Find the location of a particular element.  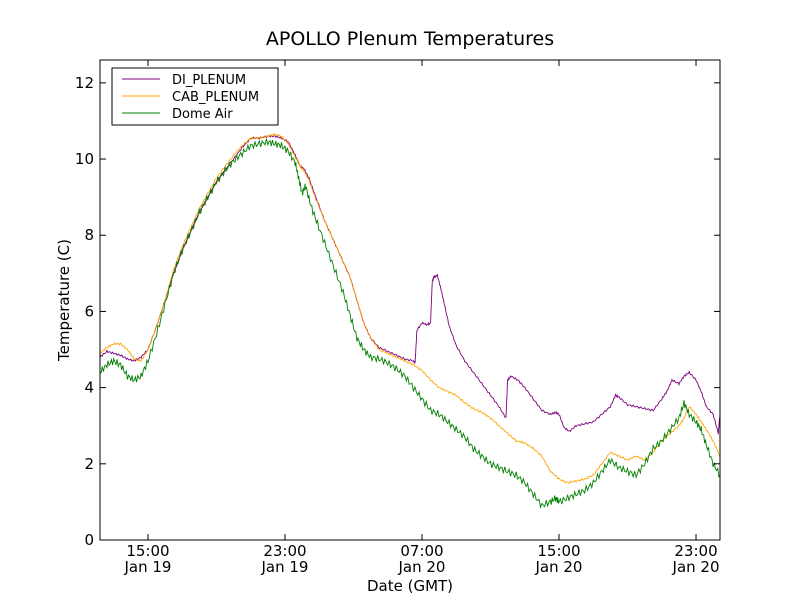

legend: DI_PLENUM CAB_PLENUM Dome Air is located at coordinates (195, 96).